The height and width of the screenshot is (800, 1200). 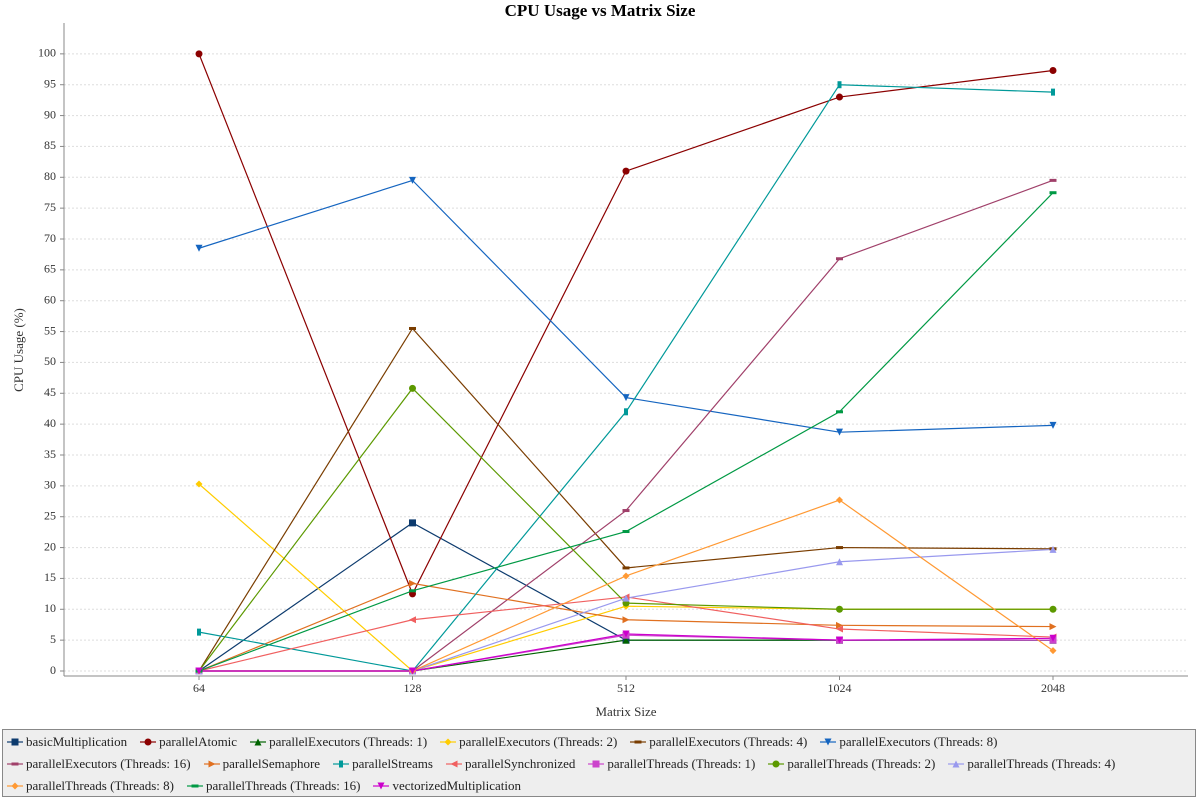 What do you see at coordinates (50, 114) in the screenshot?
I see `y-tick-label: 90` at bounding box center [50, 114].